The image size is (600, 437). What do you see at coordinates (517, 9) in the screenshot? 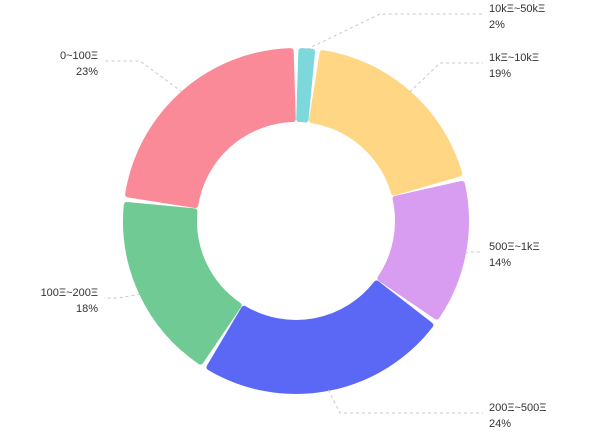
I see `slice-label-1: 10kΞ~50kΞ` at bounding box center [517, 9].